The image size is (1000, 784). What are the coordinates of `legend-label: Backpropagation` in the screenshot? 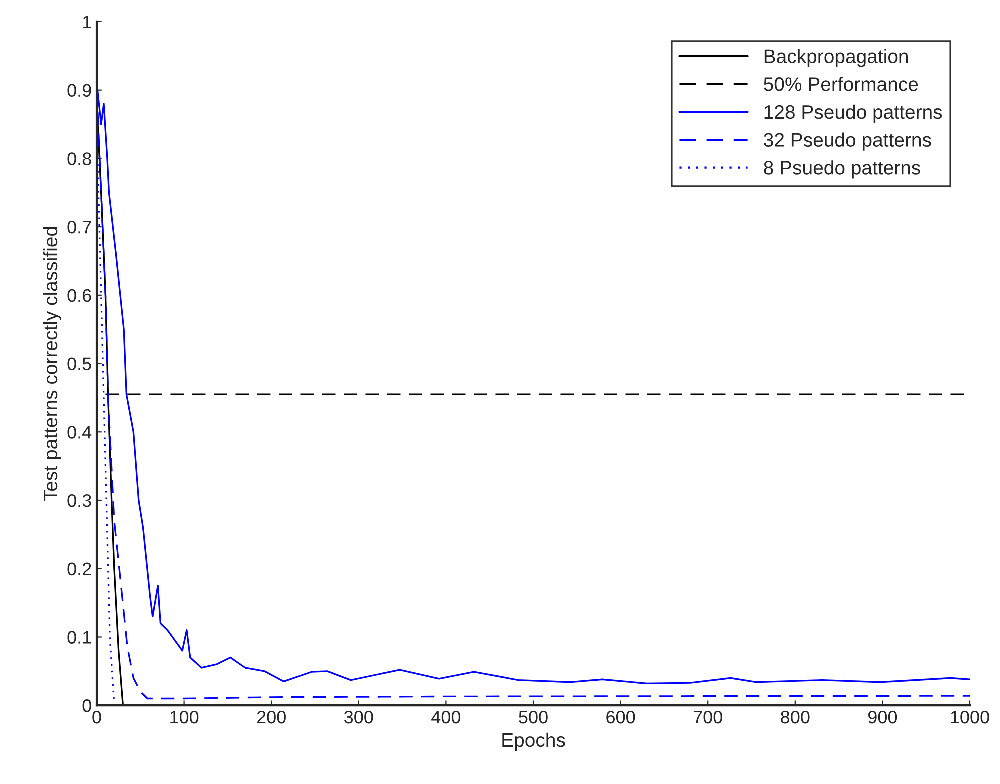 It's located at (836, 58).